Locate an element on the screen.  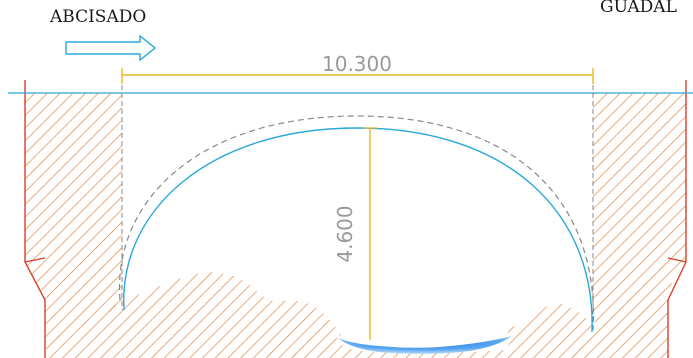
rise-dimension-label: 4.600 is located at coordinates (345, 233).